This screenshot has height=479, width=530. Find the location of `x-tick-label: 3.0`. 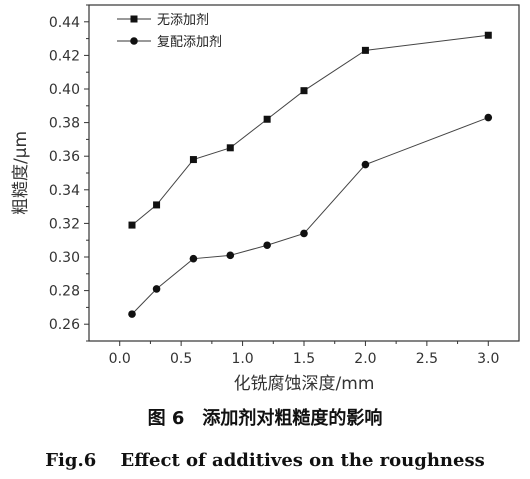

x-tick-label: 3.0 is located at coordinates (488, 359).